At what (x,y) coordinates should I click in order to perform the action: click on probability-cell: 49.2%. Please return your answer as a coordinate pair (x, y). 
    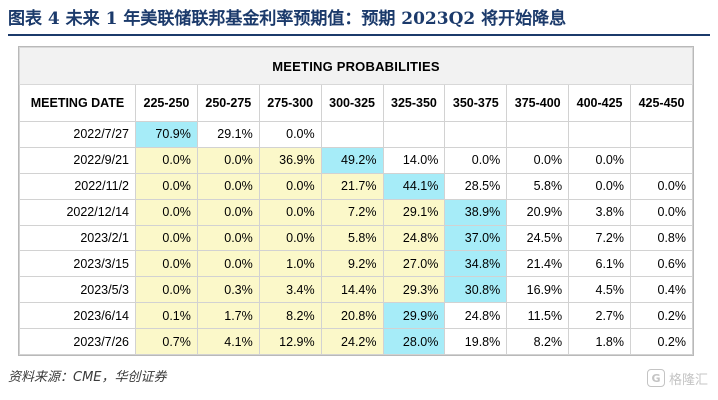
    Looking at the image, I should click on (352, 160).